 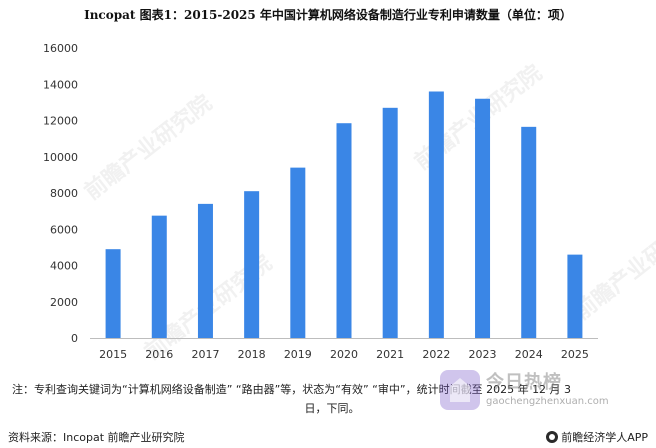 What do you see at coordinates (298, 354) in the screenshot?
I see `x-tick-label: 2019` at bounding box center [298, 354].